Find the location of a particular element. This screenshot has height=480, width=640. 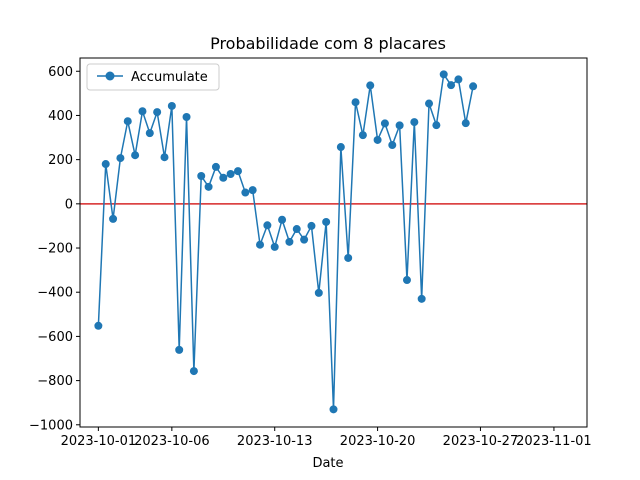

legend: Accumulate is located at coordinates (153, 77).